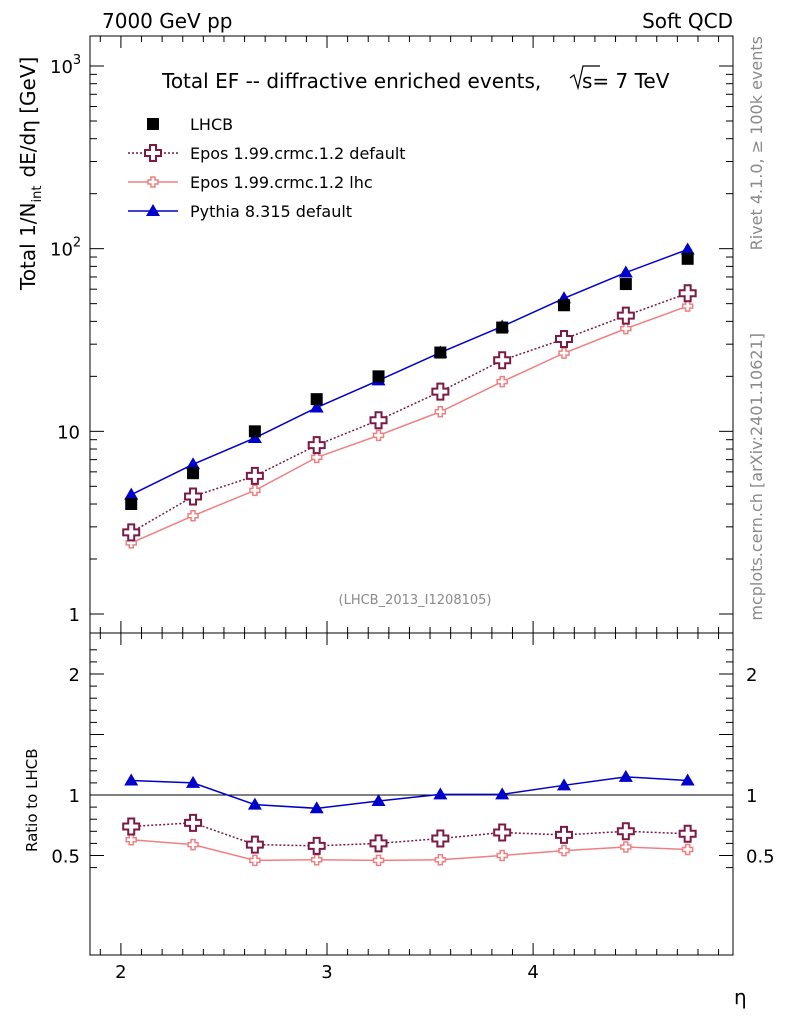 The width and height of the screenshot is (786, 1024). I want to click on legend-marker-lhcb, so click(153, 124).